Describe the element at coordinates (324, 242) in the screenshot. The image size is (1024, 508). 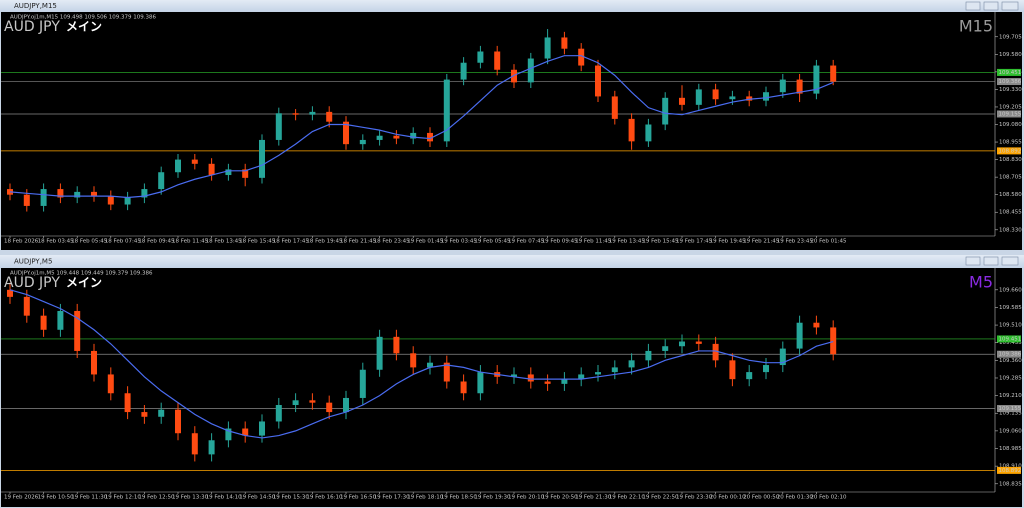
I see `x-tick-label: 18 Feb 19:45` at that location.